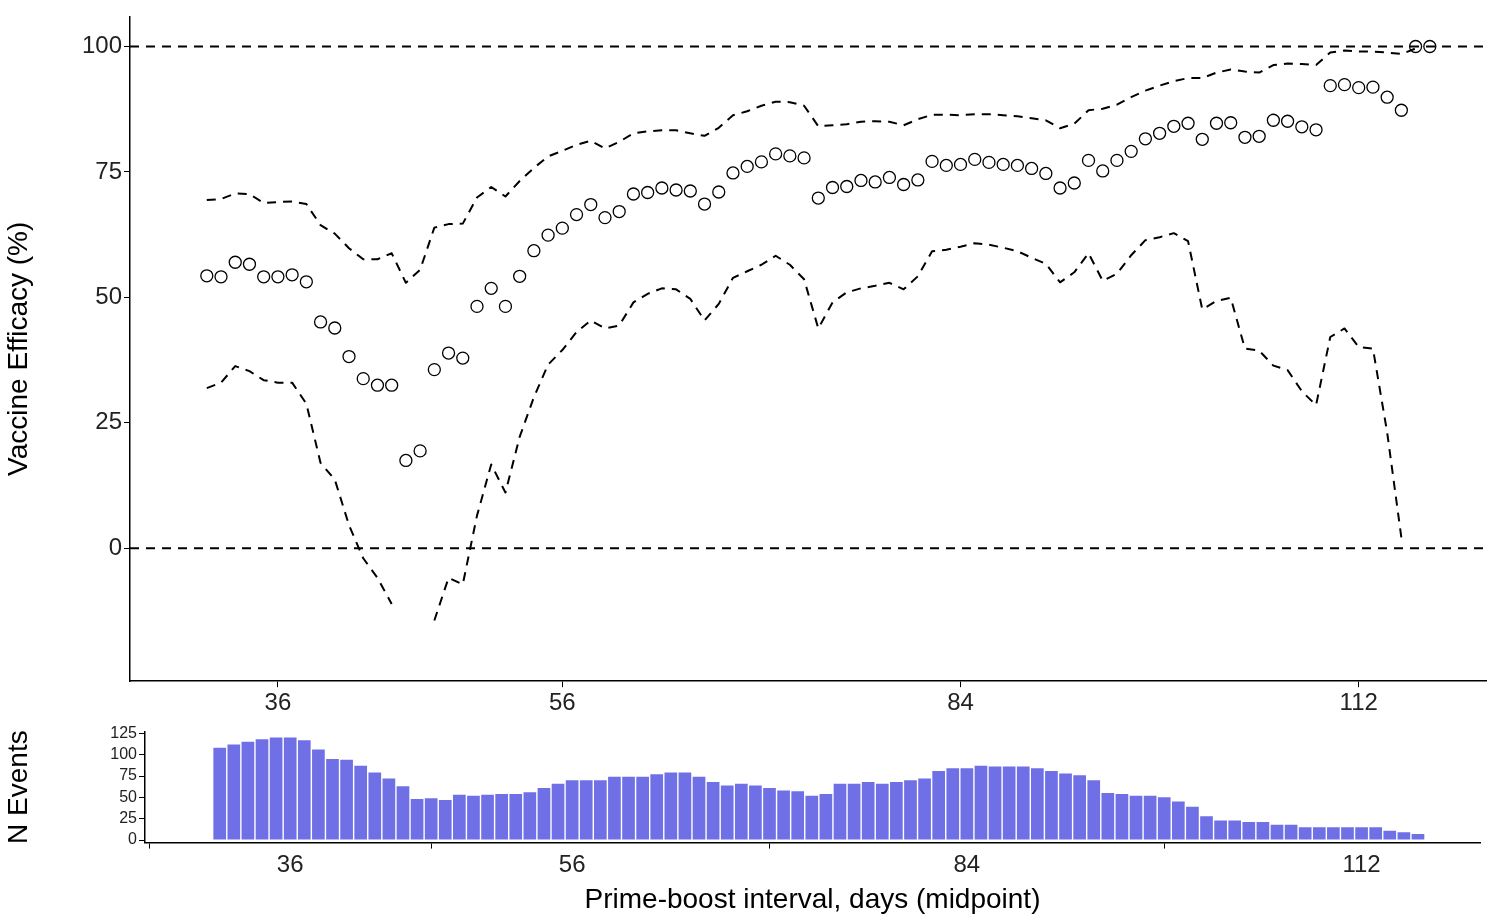 This screenshot has width=1494, height=923. I want to click on x-axis-title: Prime-boost interval, days (midpoint), so click(812, 898).